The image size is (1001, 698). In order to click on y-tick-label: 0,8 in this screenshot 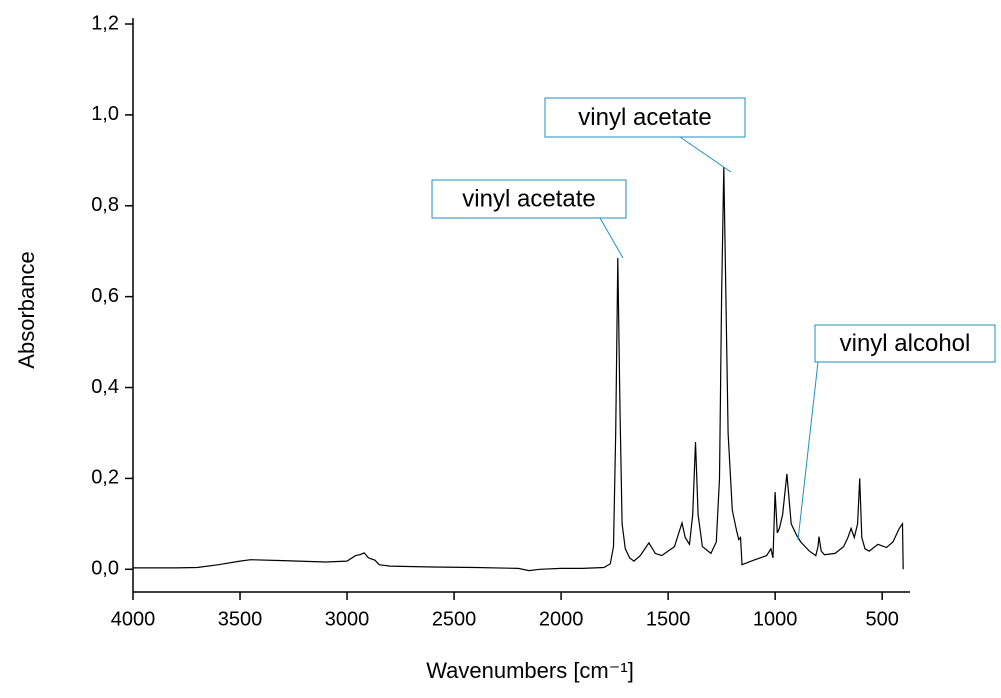, I will do `click(105, 205)`.